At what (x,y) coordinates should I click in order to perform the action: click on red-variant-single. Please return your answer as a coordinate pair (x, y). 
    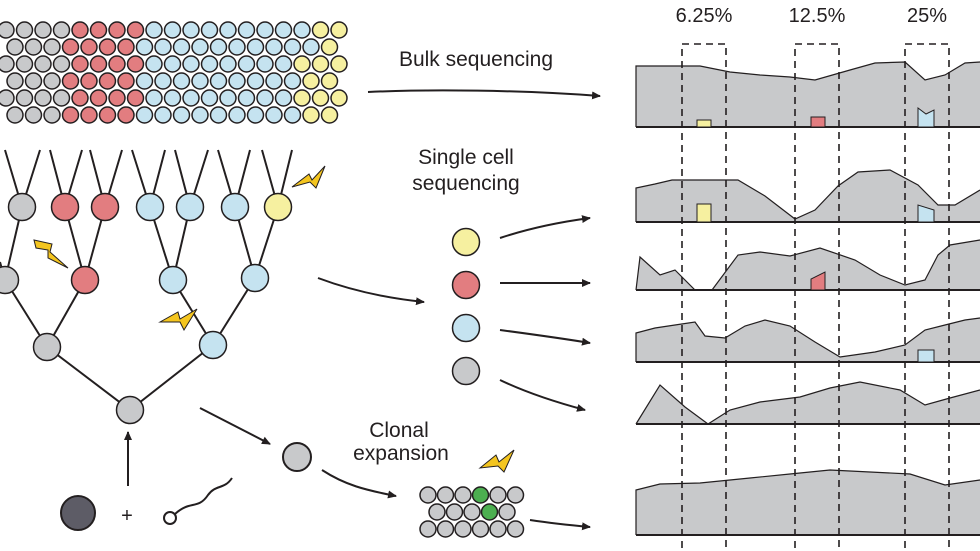
    Looking at the image, I should click on (818, 281).